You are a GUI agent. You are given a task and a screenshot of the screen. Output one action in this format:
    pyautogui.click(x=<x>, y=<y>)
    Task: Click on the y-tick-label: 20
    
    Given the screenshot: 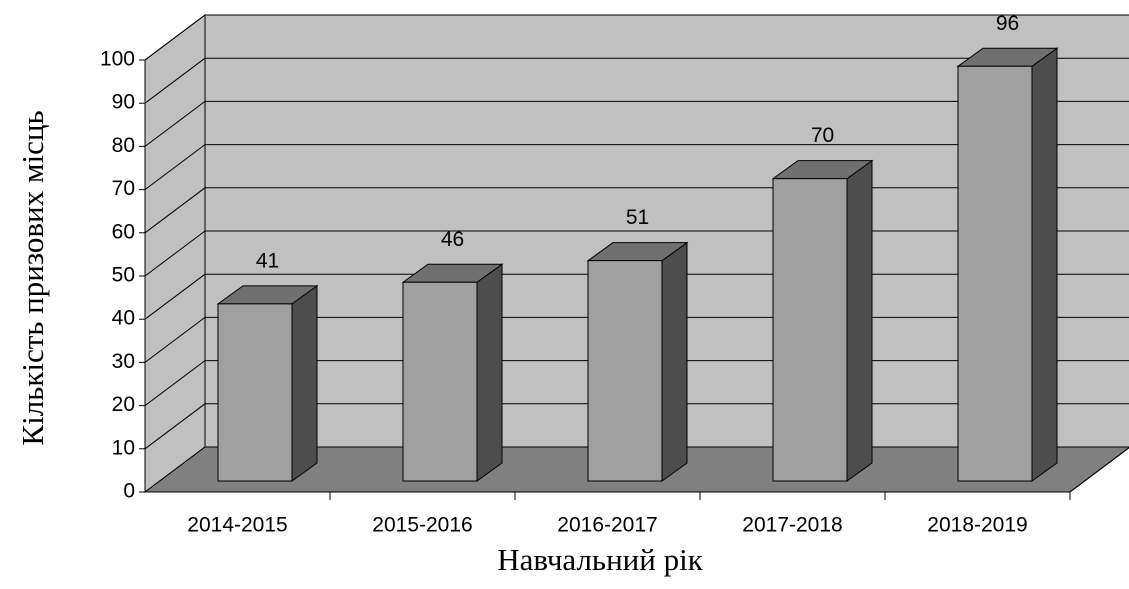 What is the action you would take?
    pyautogui.click(x=123, y=404)
    